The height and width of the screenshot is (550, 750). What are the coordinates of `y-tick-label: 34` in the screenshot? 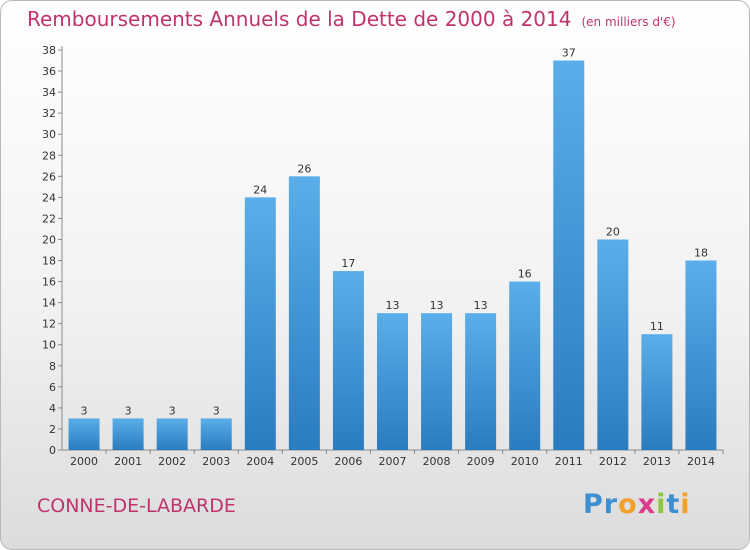 It's located at (49, 92).